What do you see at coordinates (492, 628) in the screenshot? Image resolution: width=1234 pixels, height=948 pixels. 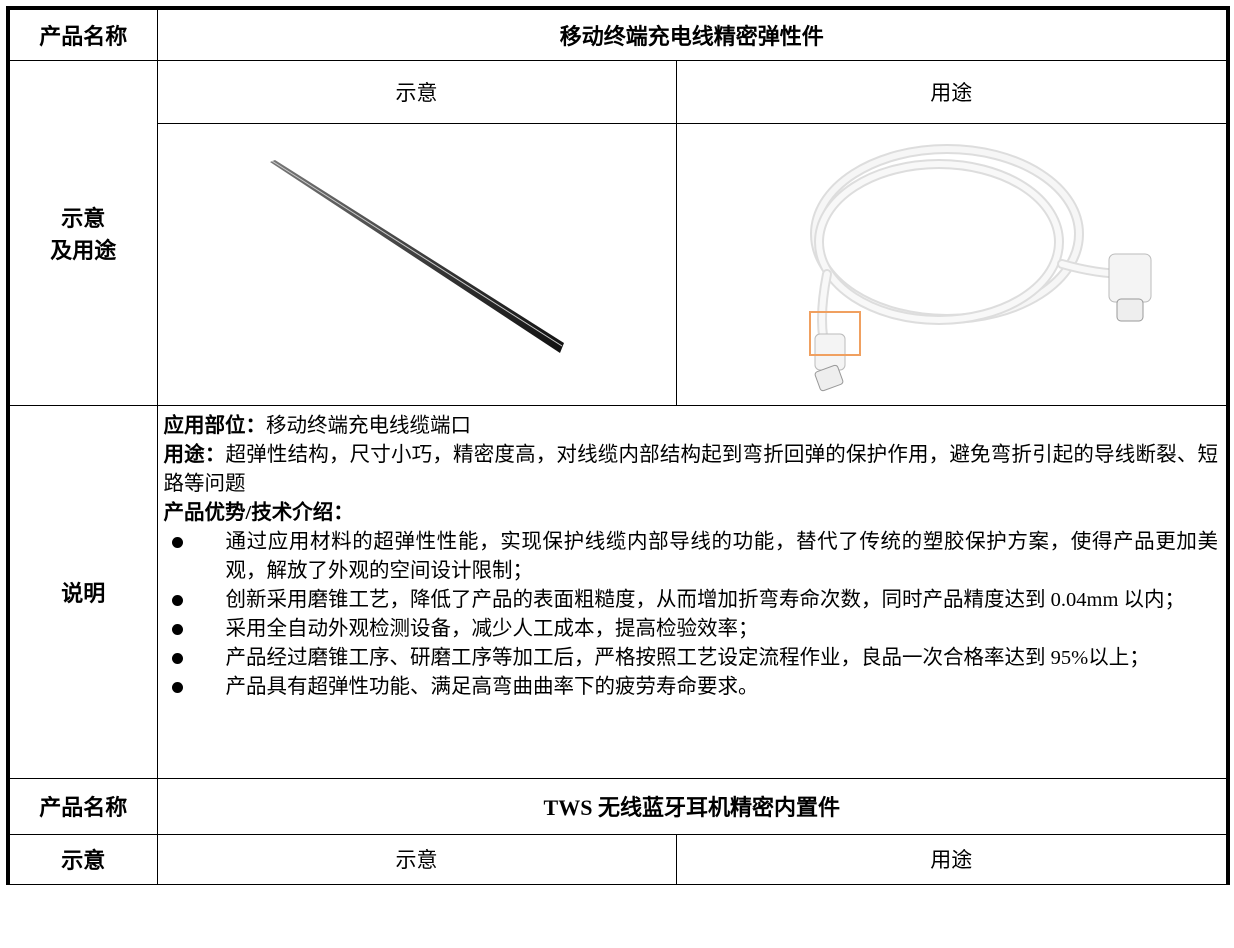 I see `bullet-text: 采用全自动外观检测设备，减少人工成本，提高检验效率；` at bounding box center [492, 628].